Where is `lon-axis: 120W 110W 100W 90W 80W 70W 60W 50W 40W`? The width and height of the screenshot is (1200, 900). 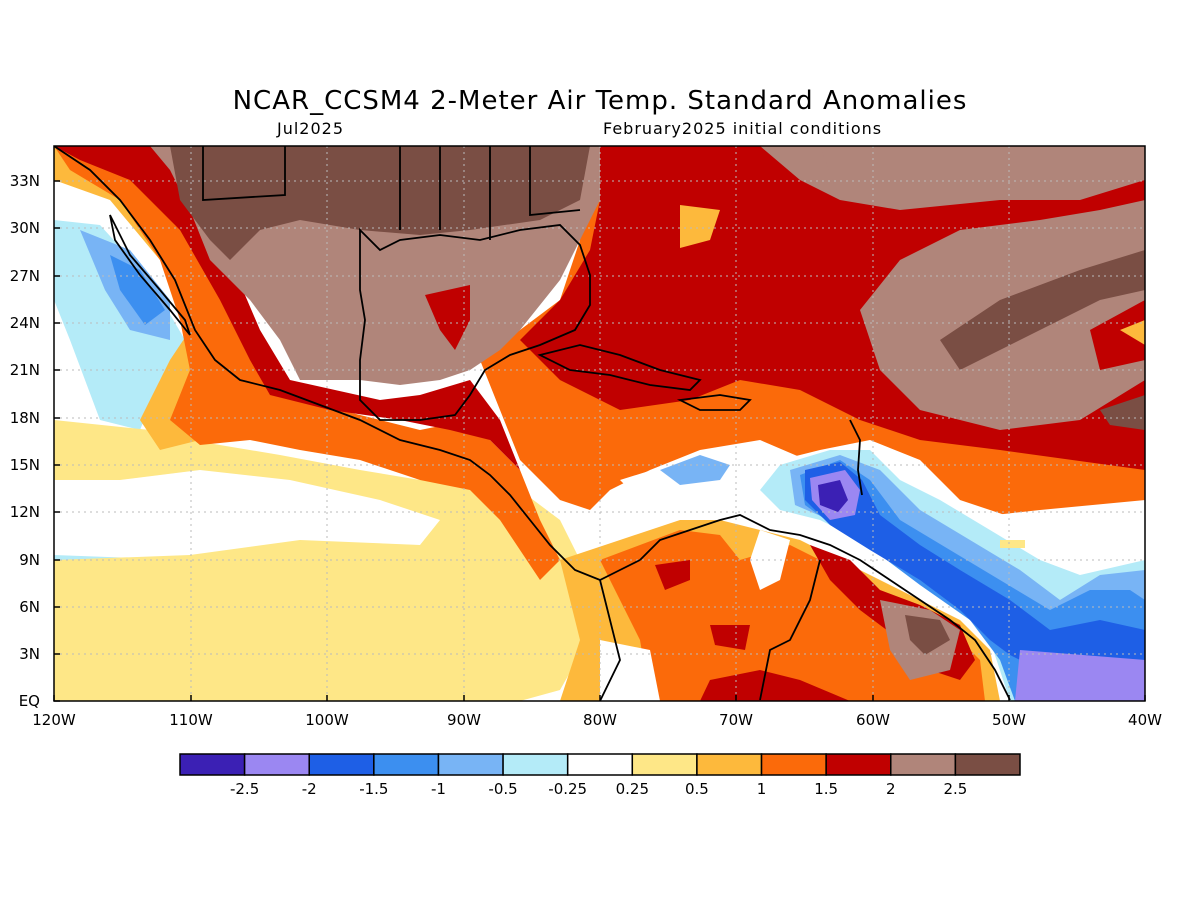 lon-axis: 120W 110W 100W 90W 80W 70W 60W 50W 40W is located at coordinates (597, 712).